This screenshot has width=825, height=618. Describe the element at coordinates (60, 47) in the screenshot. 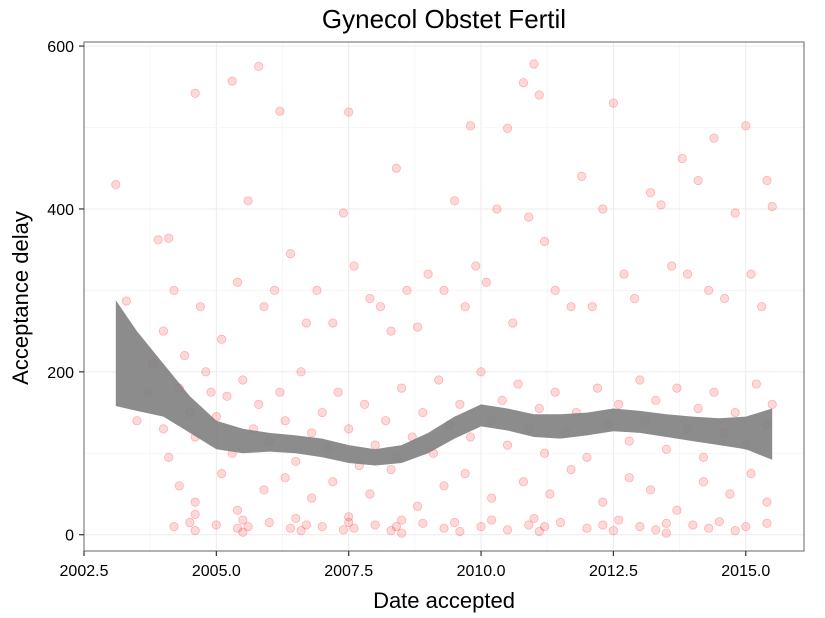

I see `y-tick-label: 600` at that location.